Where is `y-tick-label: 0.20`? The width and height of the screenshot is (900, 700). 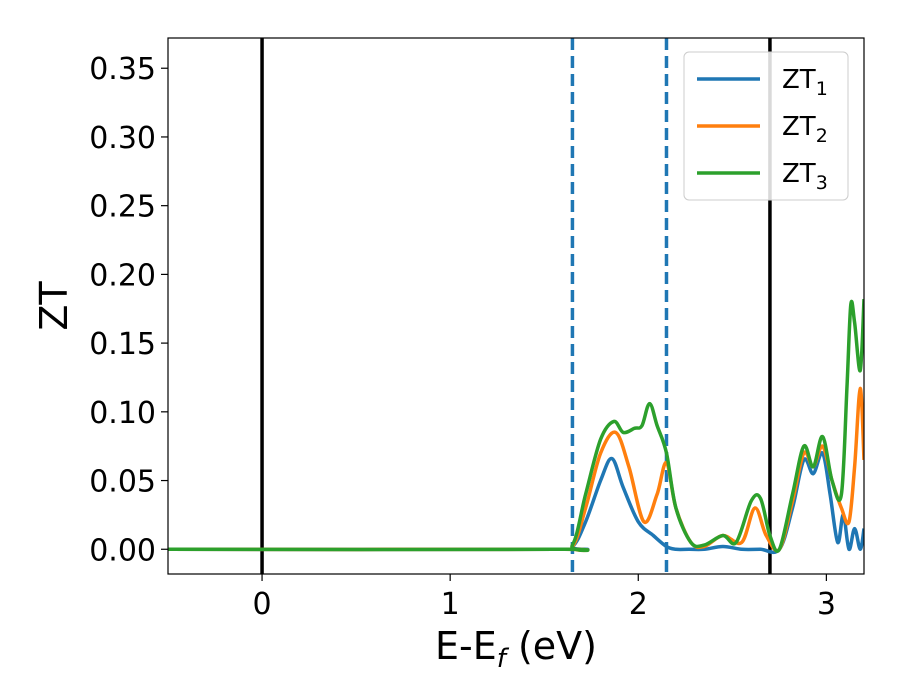 y-tick-label: 0.20 is located at coordinates (122, 275).